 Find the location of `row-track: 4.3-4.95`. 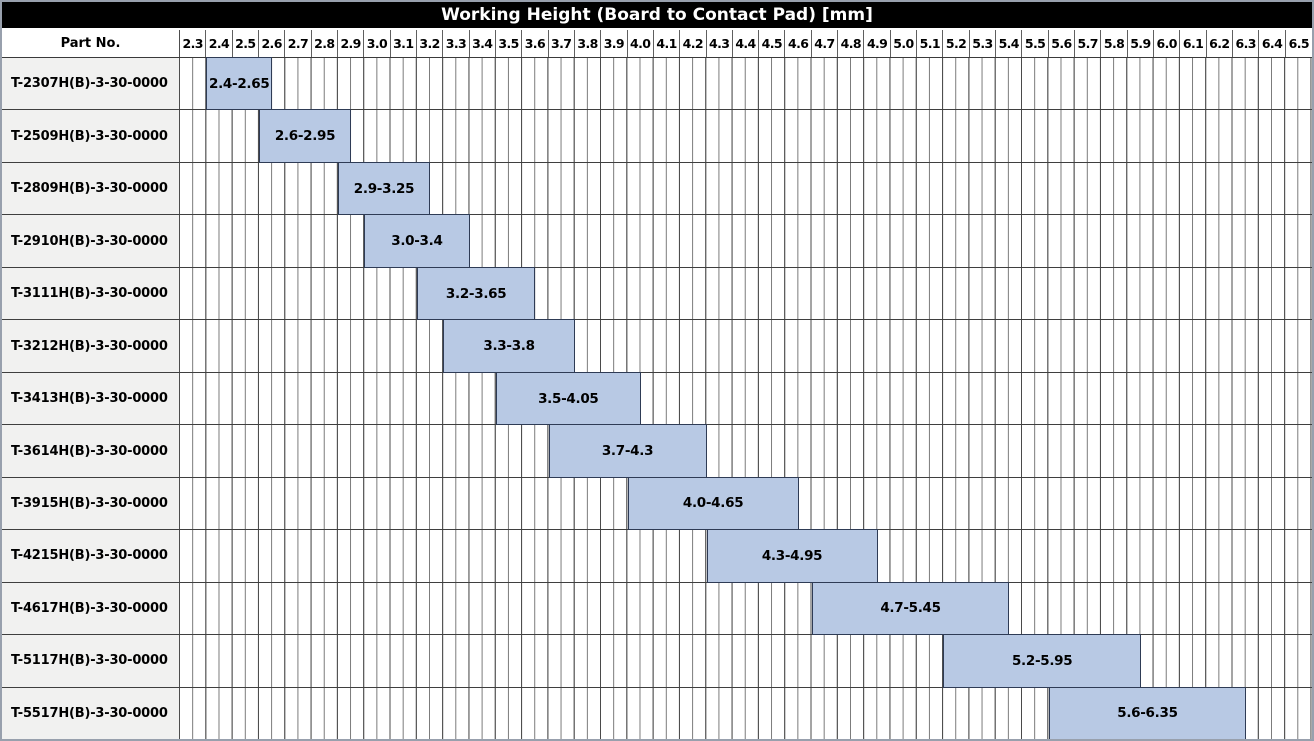

row-track: 4.3-4.95 is located at coordinates (746, 556).